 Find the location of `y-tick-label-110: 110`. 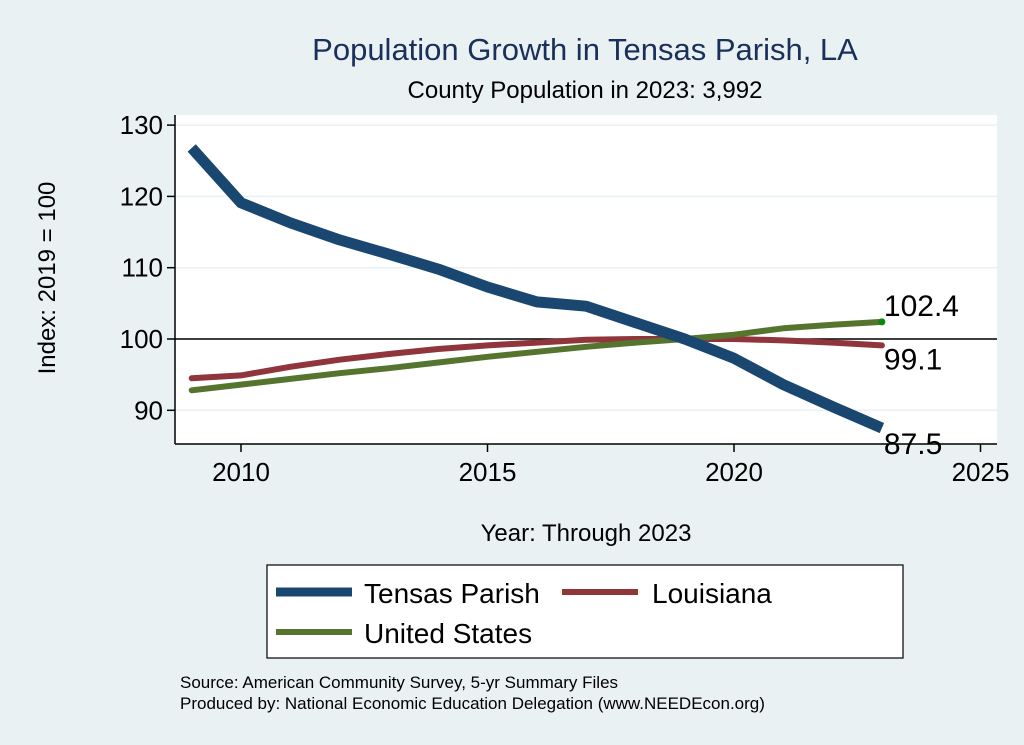

y-tick-label-110: 110 is located at coordinates (142, 268).